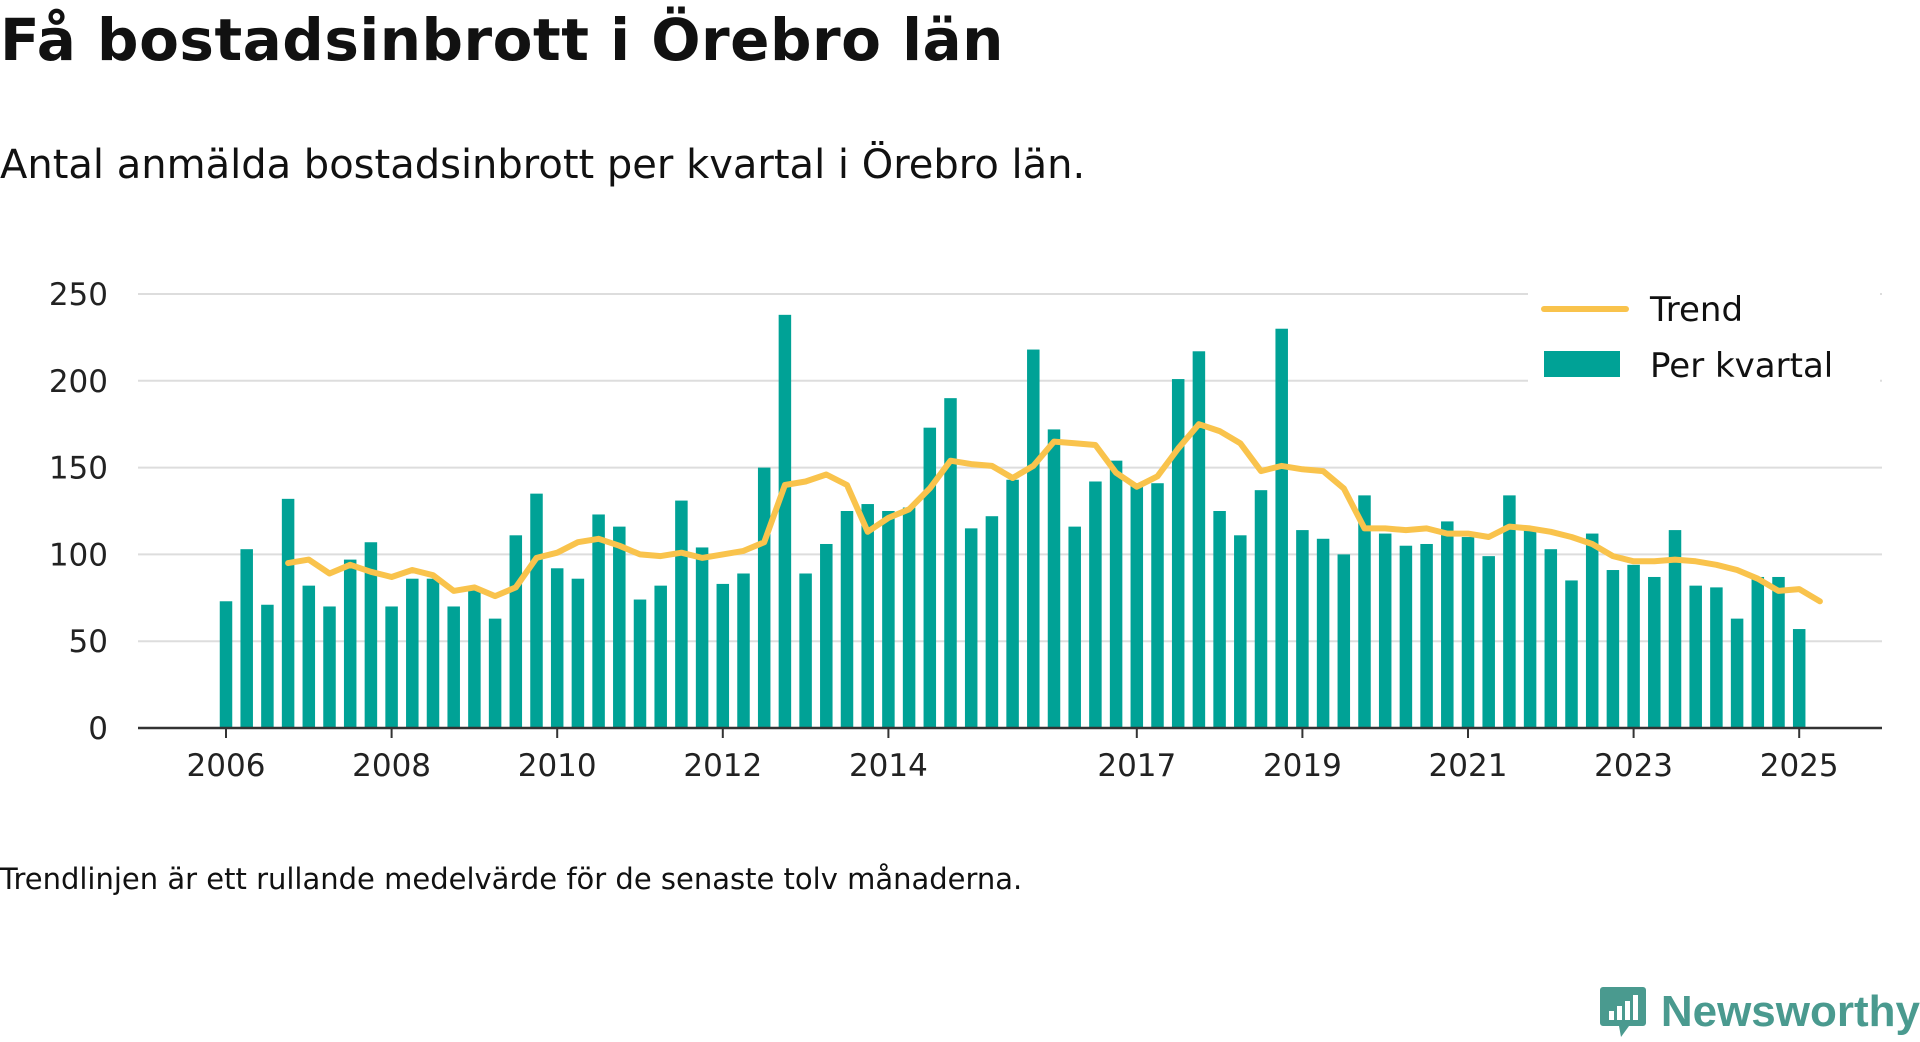 The image size is (1920, 1042). What do you see at coordinates (1790, 1011) in the screenshot?
I see `brand-name: Newsworthy` at bounding box center [1790, 1011].